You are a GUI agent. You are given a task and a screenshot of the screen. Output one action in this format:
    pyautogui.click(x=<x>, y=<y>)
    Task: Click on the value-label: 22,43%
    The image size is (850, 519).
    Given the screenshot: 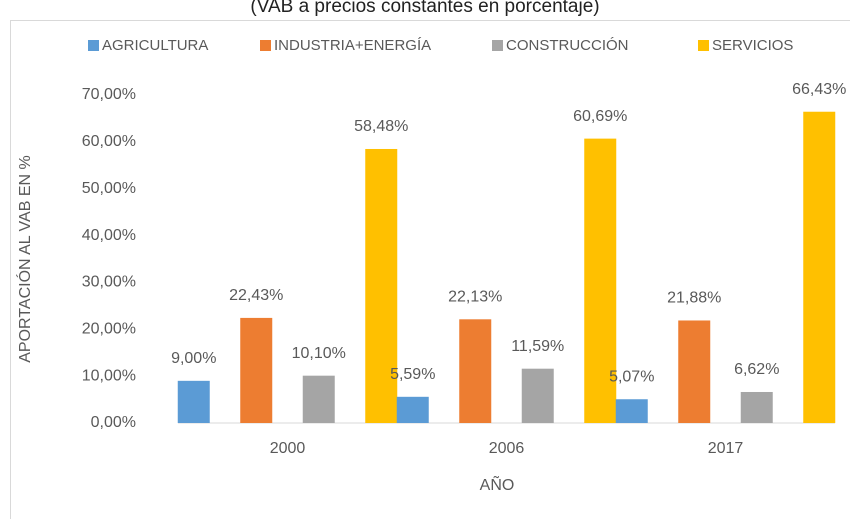 What is the action you would take?
    pyautogui.click(x=256, y=295)
    